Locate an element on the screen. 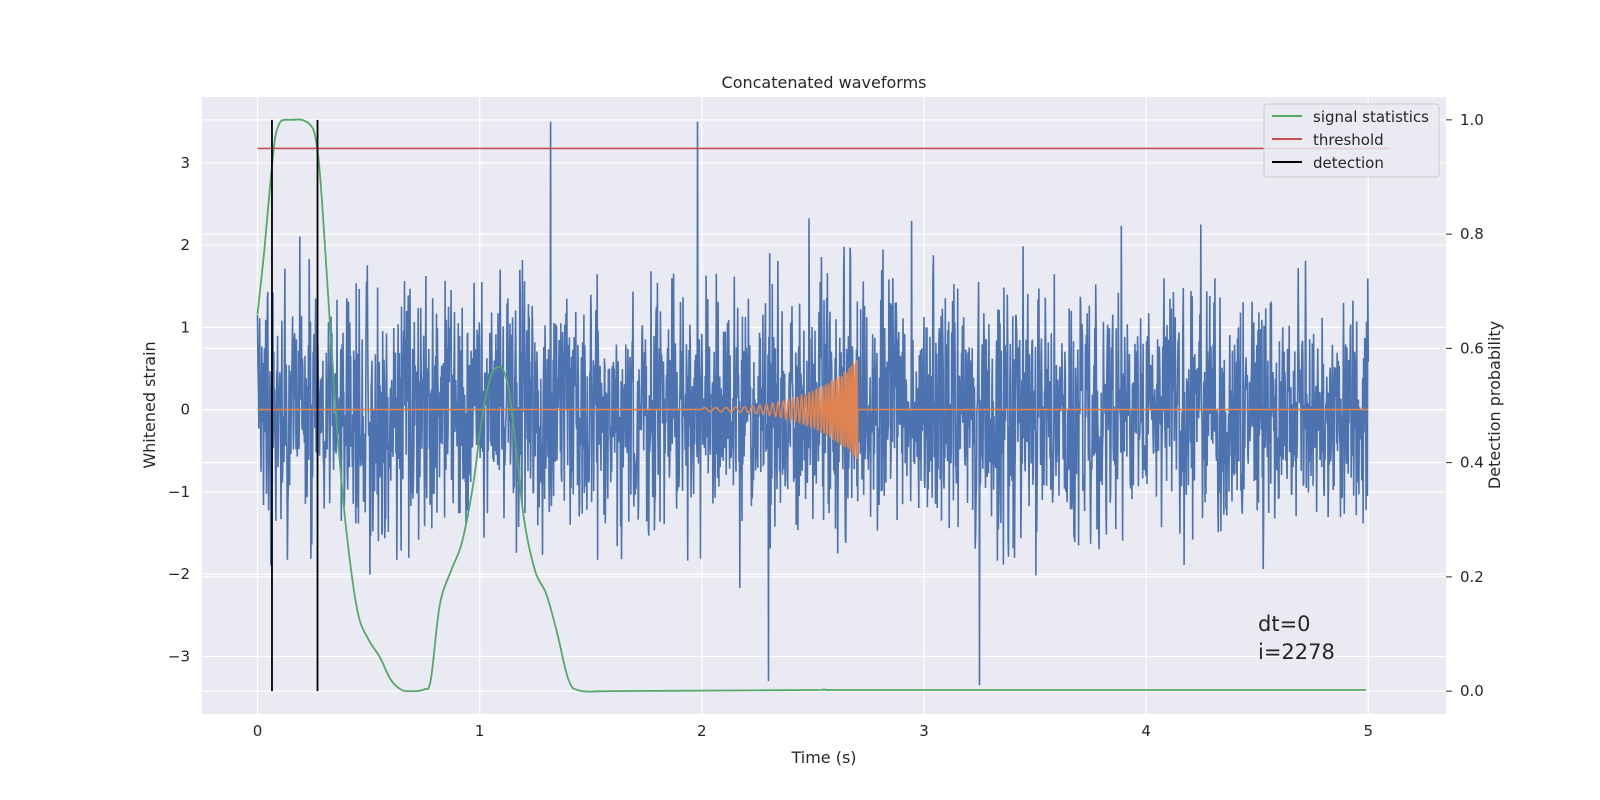 Image resolution: width=1600 pixels, height=800 pixels. x-tick-label: 2 is located at coordinates (702, 731).